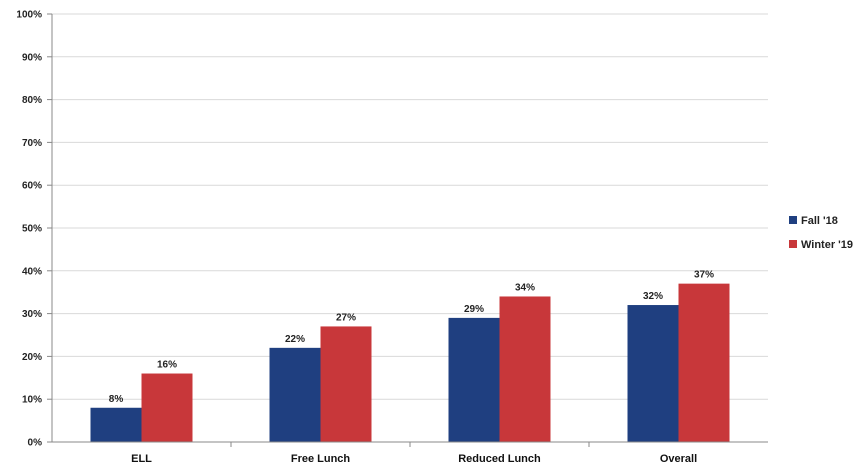 The image size is (858, 468). I want to click on y-tick-label: 80%, so click(32, 100).